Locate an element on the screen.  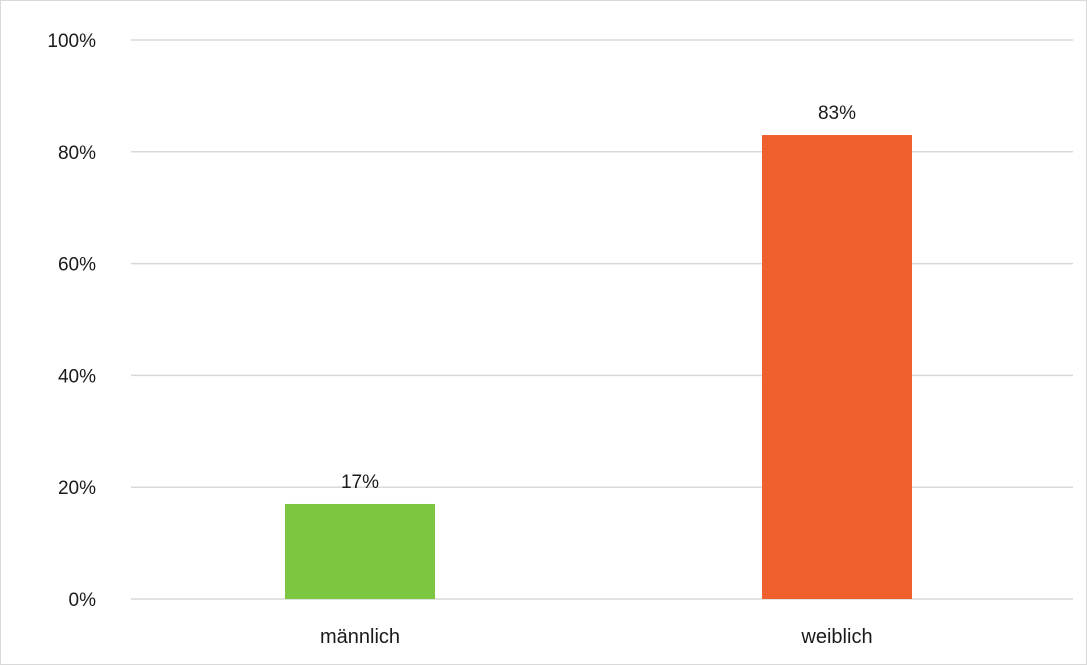
y-tick-label: 80% is located at coordinates (77, 153).